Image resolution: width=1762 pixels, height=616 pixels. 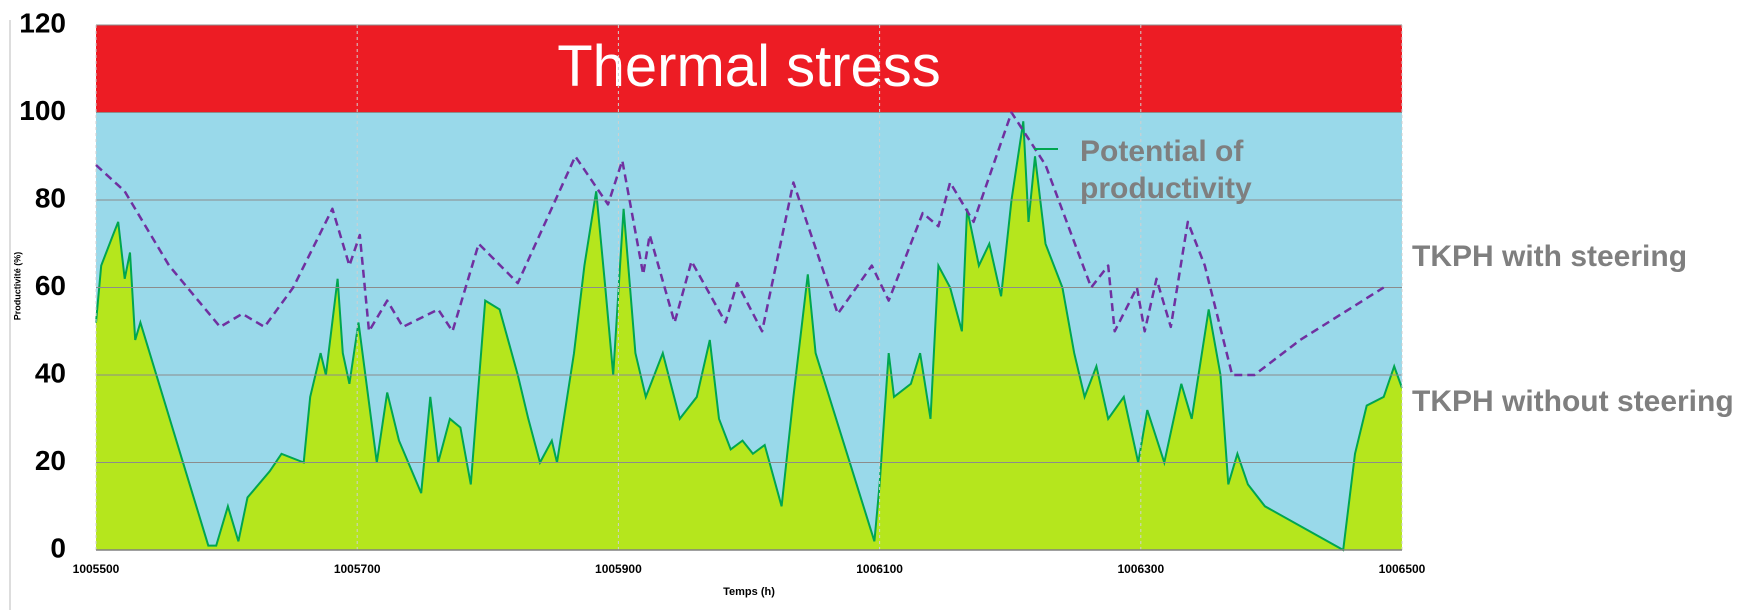 I want to click on x-axis-label: Temps (h), so click(x=749, y=592).